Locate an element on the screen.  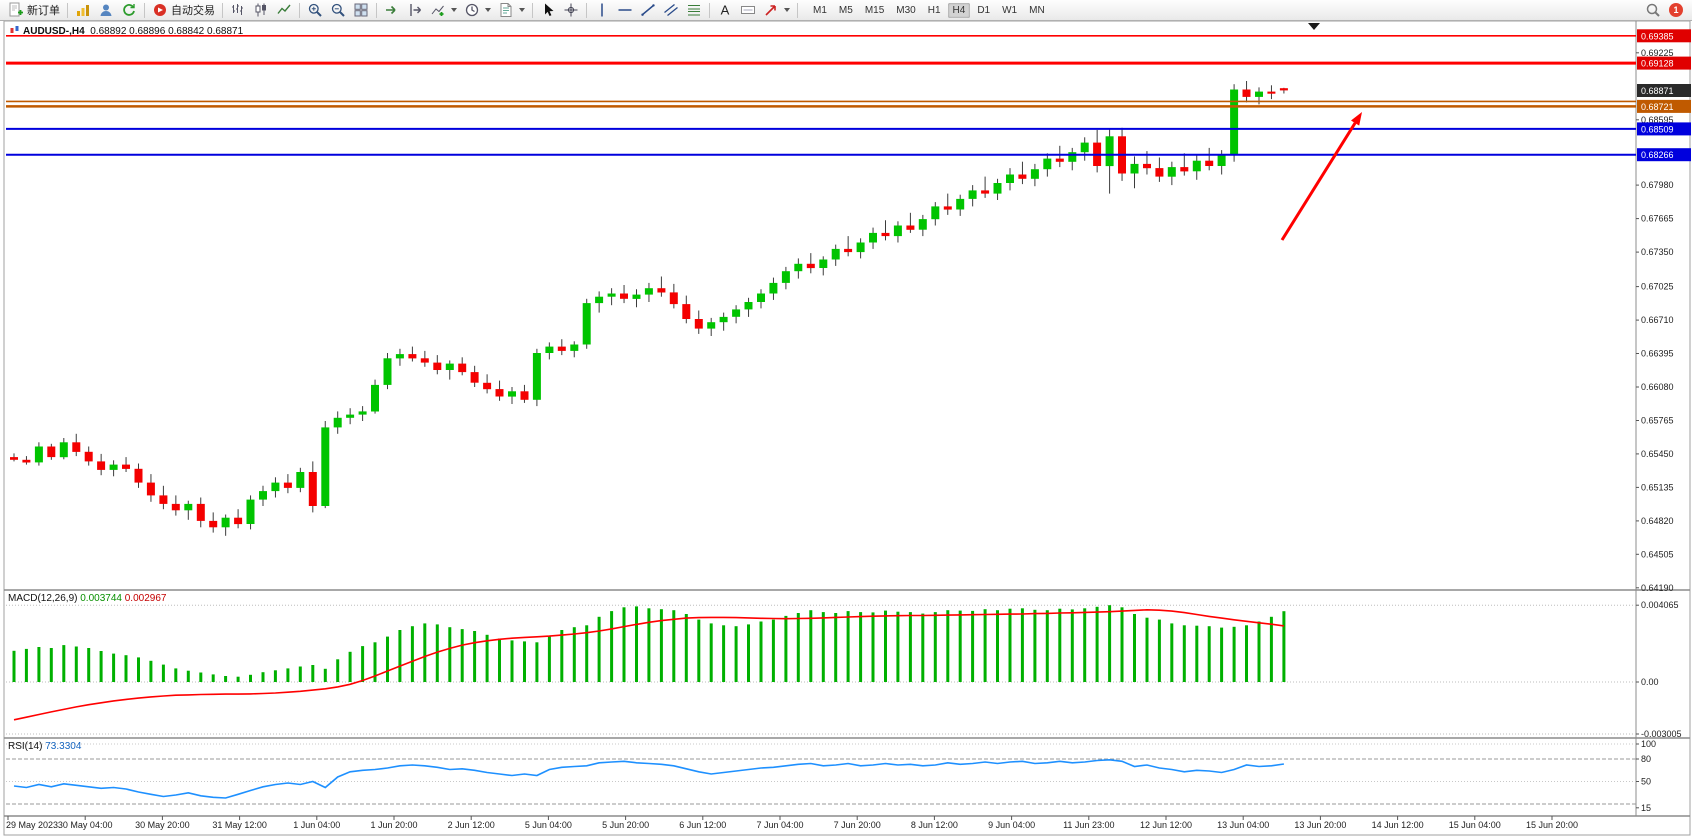
navigator-button is located at coordinates (106, 10).